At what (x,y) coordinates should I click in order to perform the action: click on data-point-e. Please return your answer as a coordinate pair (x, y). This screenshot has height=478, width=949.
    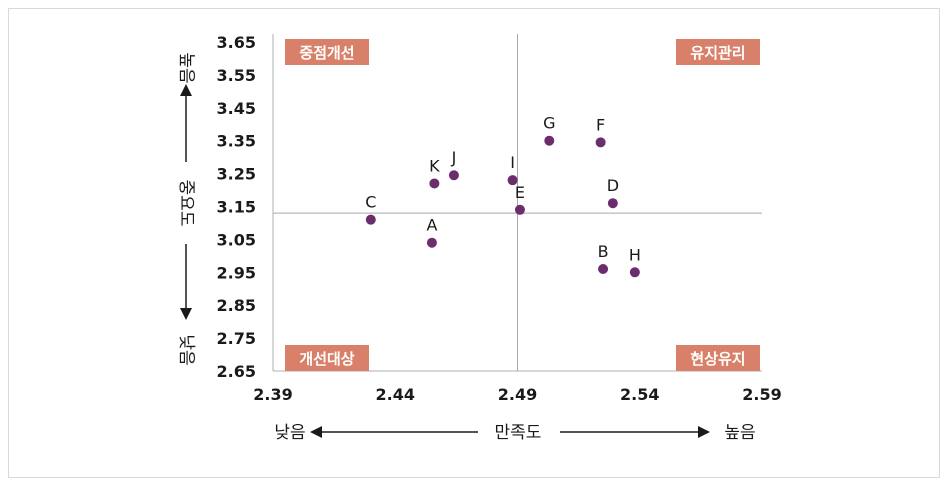
    Looking at the image, I should click on (519, 209).